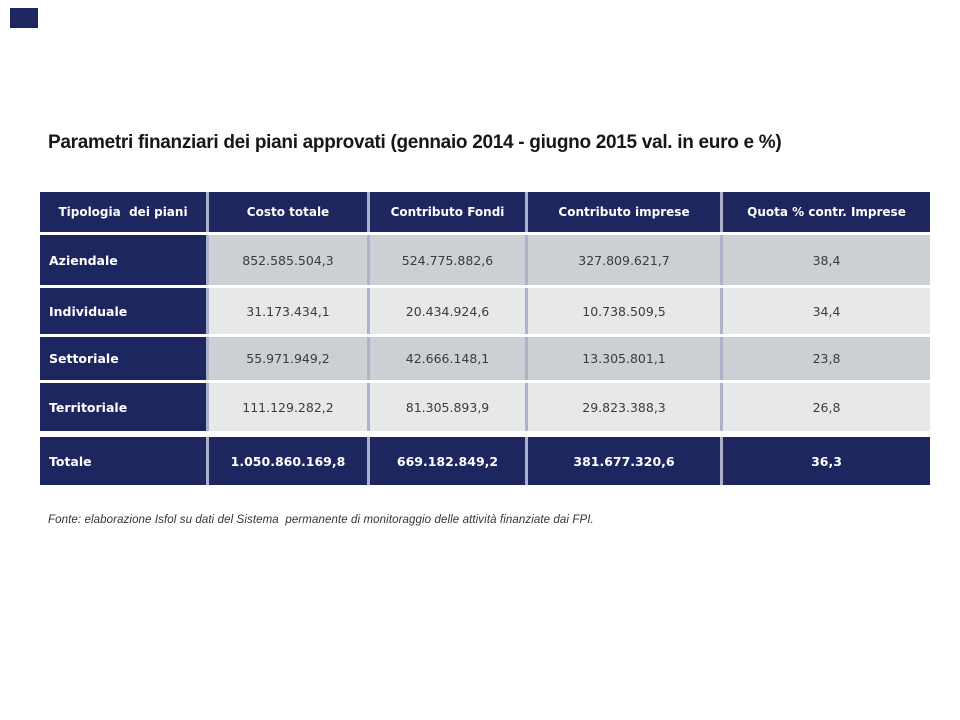  What do you see at coordinates (286, 212) in the screenshot?
I see `column-header-costo: Costo totale` at bounding box center [286, 212].